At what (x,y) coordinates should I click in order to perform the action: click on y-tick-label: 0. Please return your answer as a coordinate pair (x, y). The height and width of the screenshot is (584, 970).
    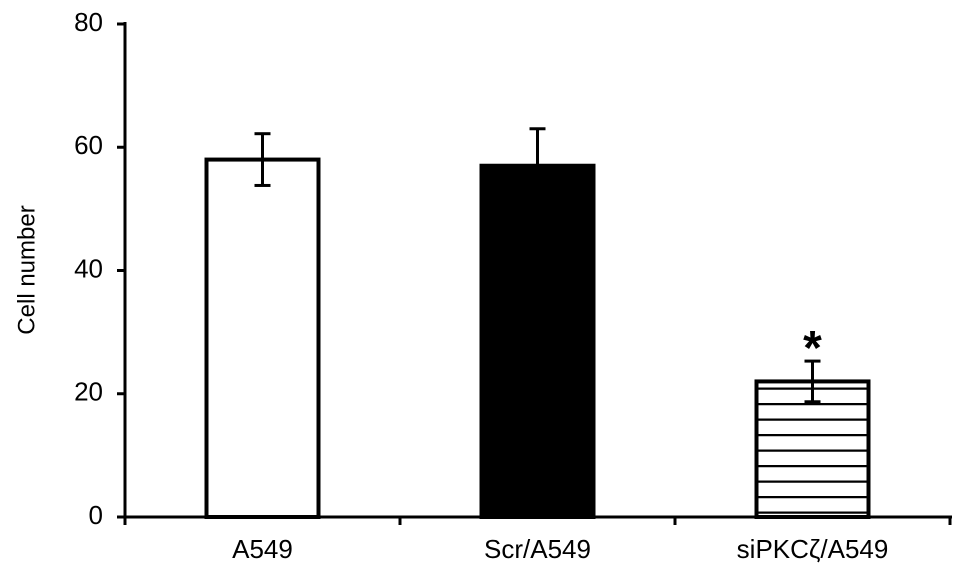
    Looking at the image, I should click on (96, 515).